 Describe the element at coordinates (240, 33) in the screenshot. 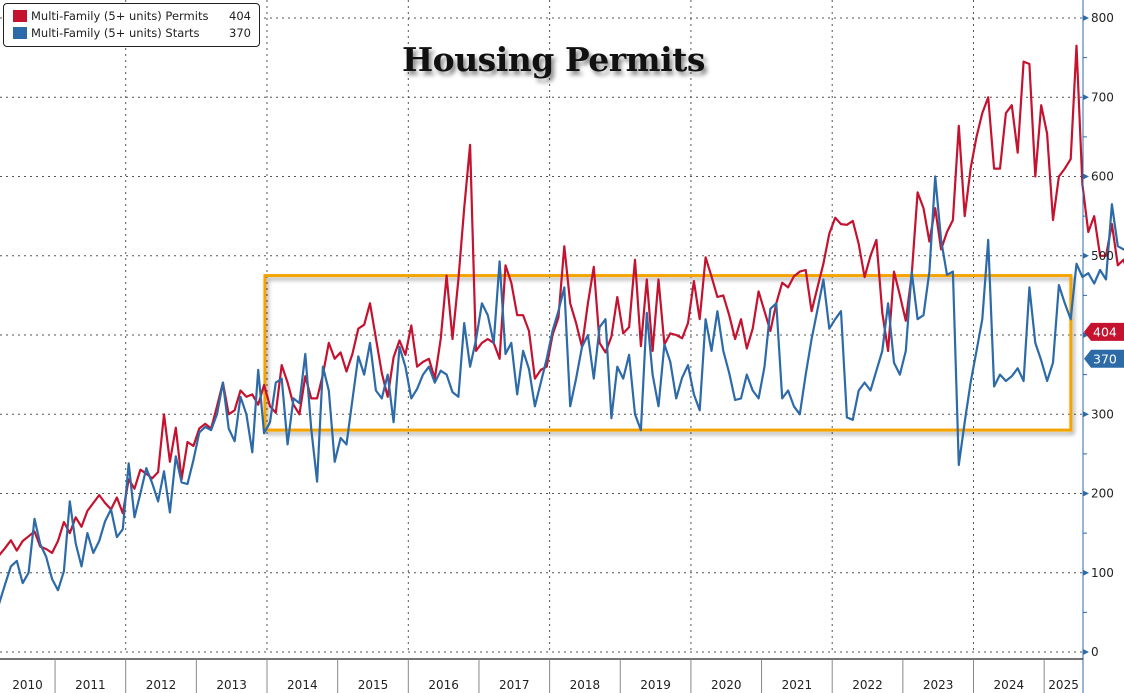

I see `legend-value-starts: 370` at that location.